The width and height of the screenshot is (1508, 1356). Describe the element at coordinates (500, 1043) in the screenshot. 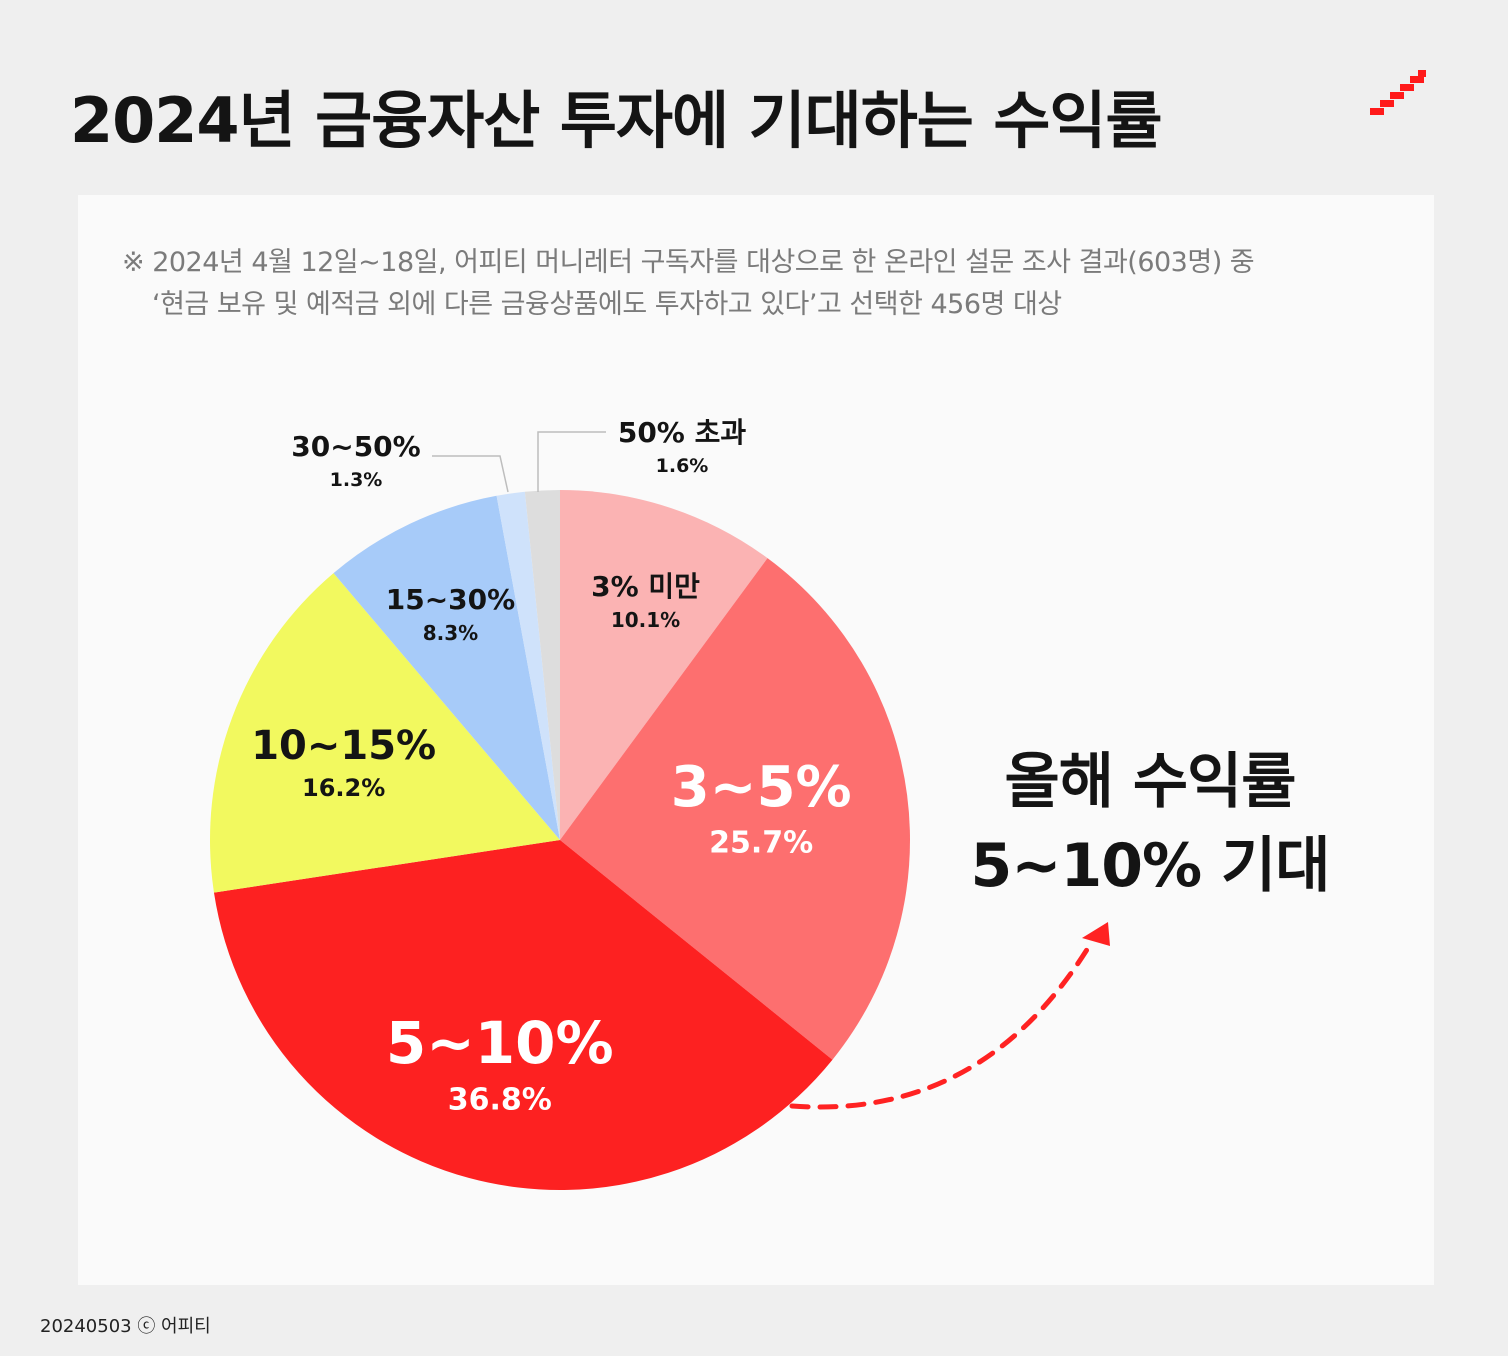

I see `slice-name-label: 5~10%` at that location.